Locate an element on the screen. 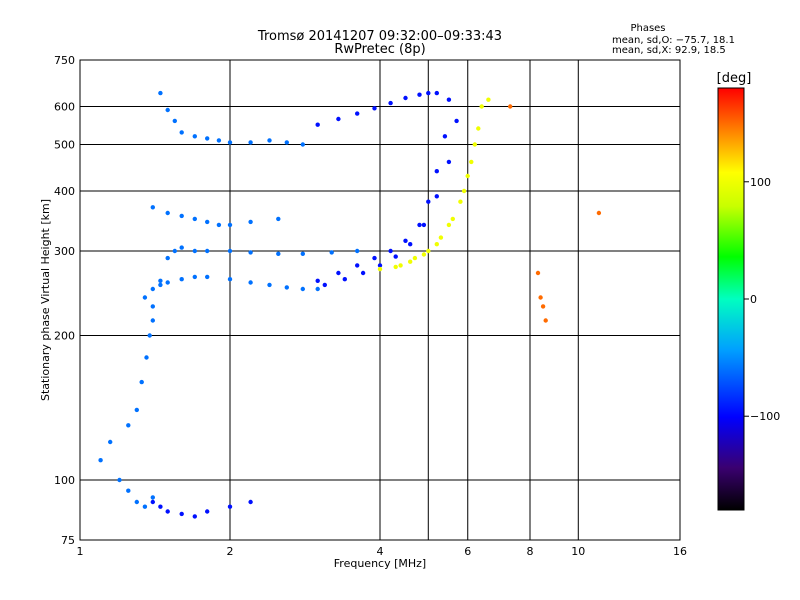 This screenshot has height=600, width=800. y-tick-label: 75 is located at coordinates (68, 540).